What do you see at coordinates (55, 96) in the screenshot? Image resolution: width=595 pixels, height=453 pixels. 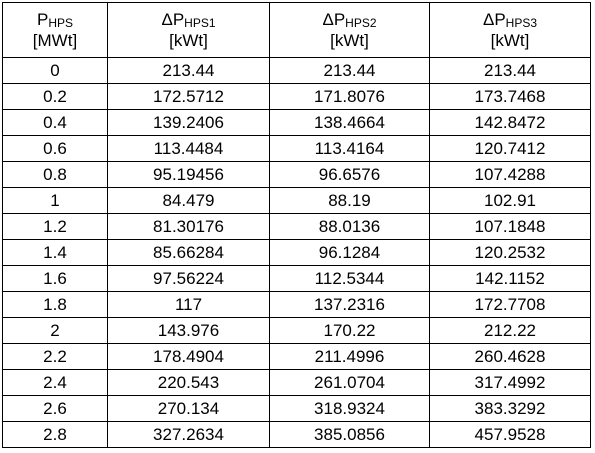 I see `table-cell: 0.2` at bounding box center [55, 96].